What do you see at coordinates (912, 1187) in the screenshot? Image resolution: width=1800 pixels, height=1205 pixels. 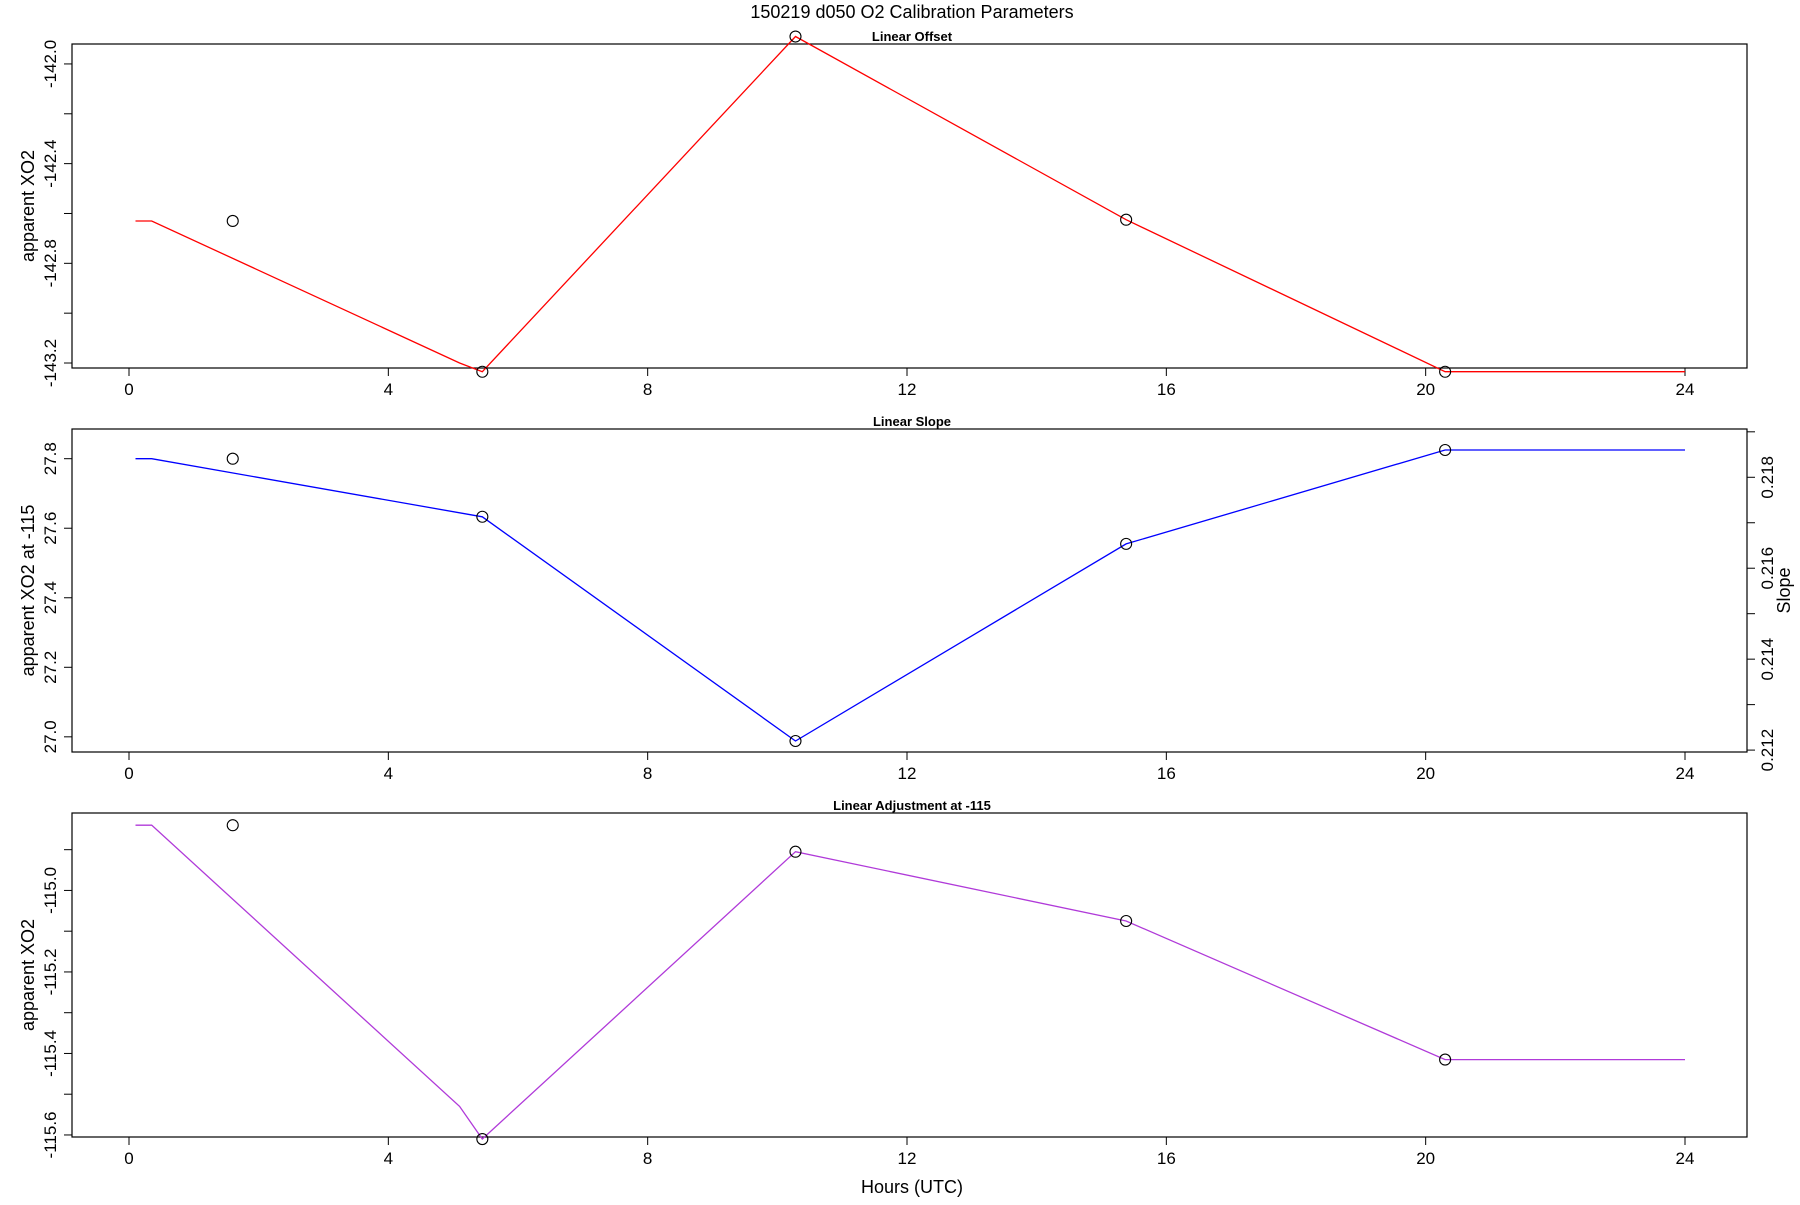 I see `x-axis-label: Hours (UTC)` at bounding box center [912, 1187].